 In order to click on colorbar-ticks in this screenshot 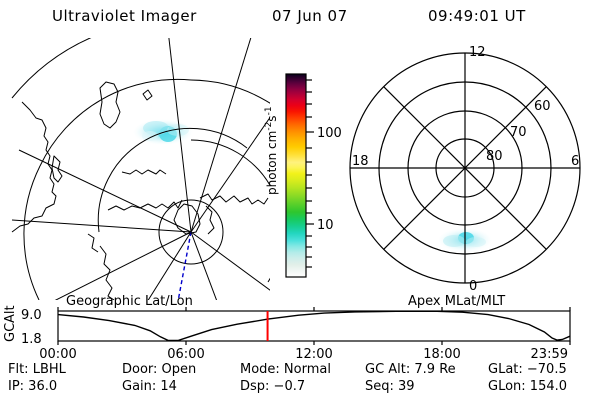, I will do `click(310, 173)`.